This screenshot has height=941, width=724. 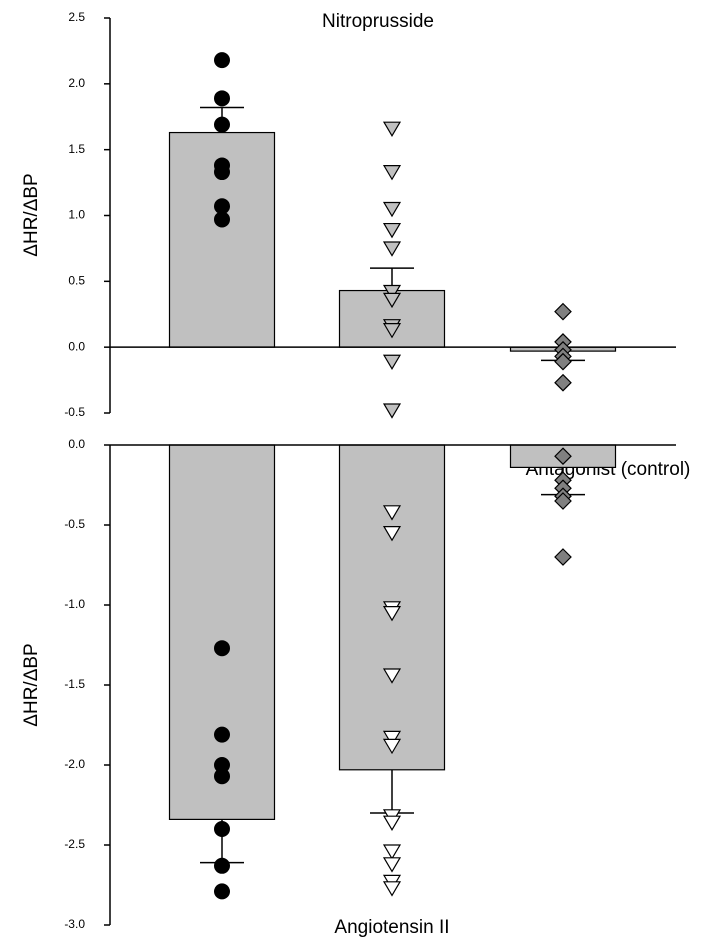 What do you see at coordinates (74, 604) in the screenshot?
I see `y-tick-label: -1.0` at bounding box center [74, 604].